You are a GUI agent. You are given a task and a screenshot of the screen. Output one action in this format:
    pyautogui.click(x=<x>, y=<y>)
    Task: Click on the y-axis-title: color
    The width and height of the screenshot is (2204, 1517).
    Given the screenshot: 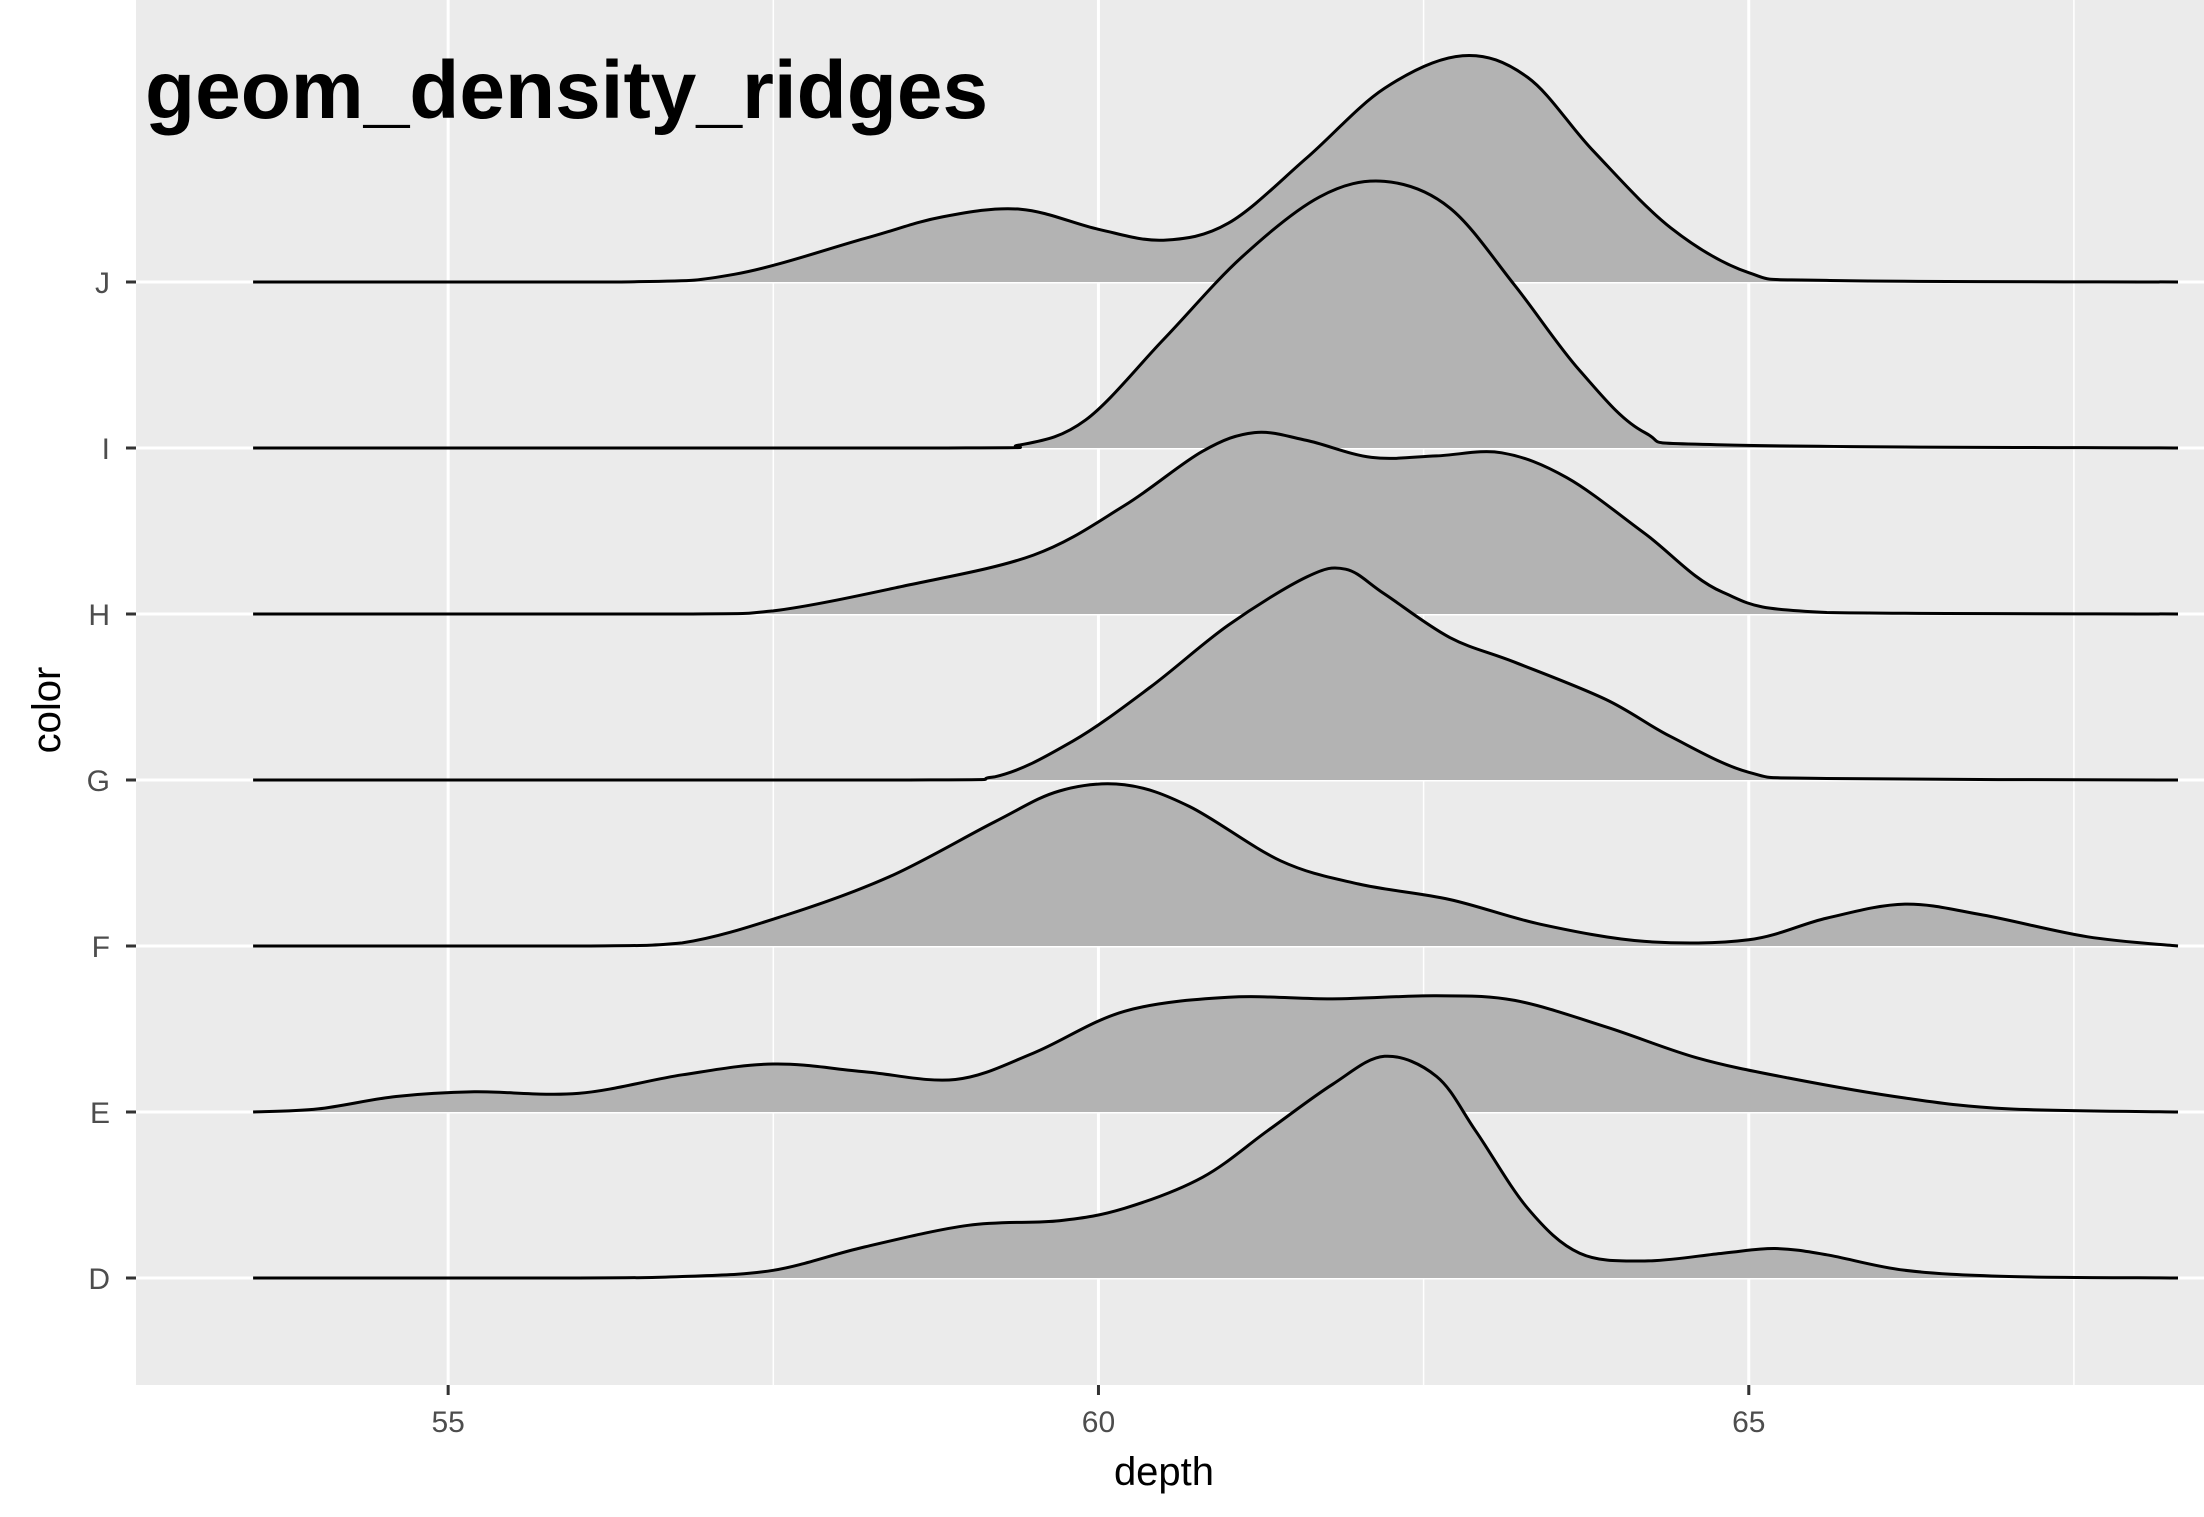 What is the action you would take?
    pyautogui.click(x=47, y=710)
    